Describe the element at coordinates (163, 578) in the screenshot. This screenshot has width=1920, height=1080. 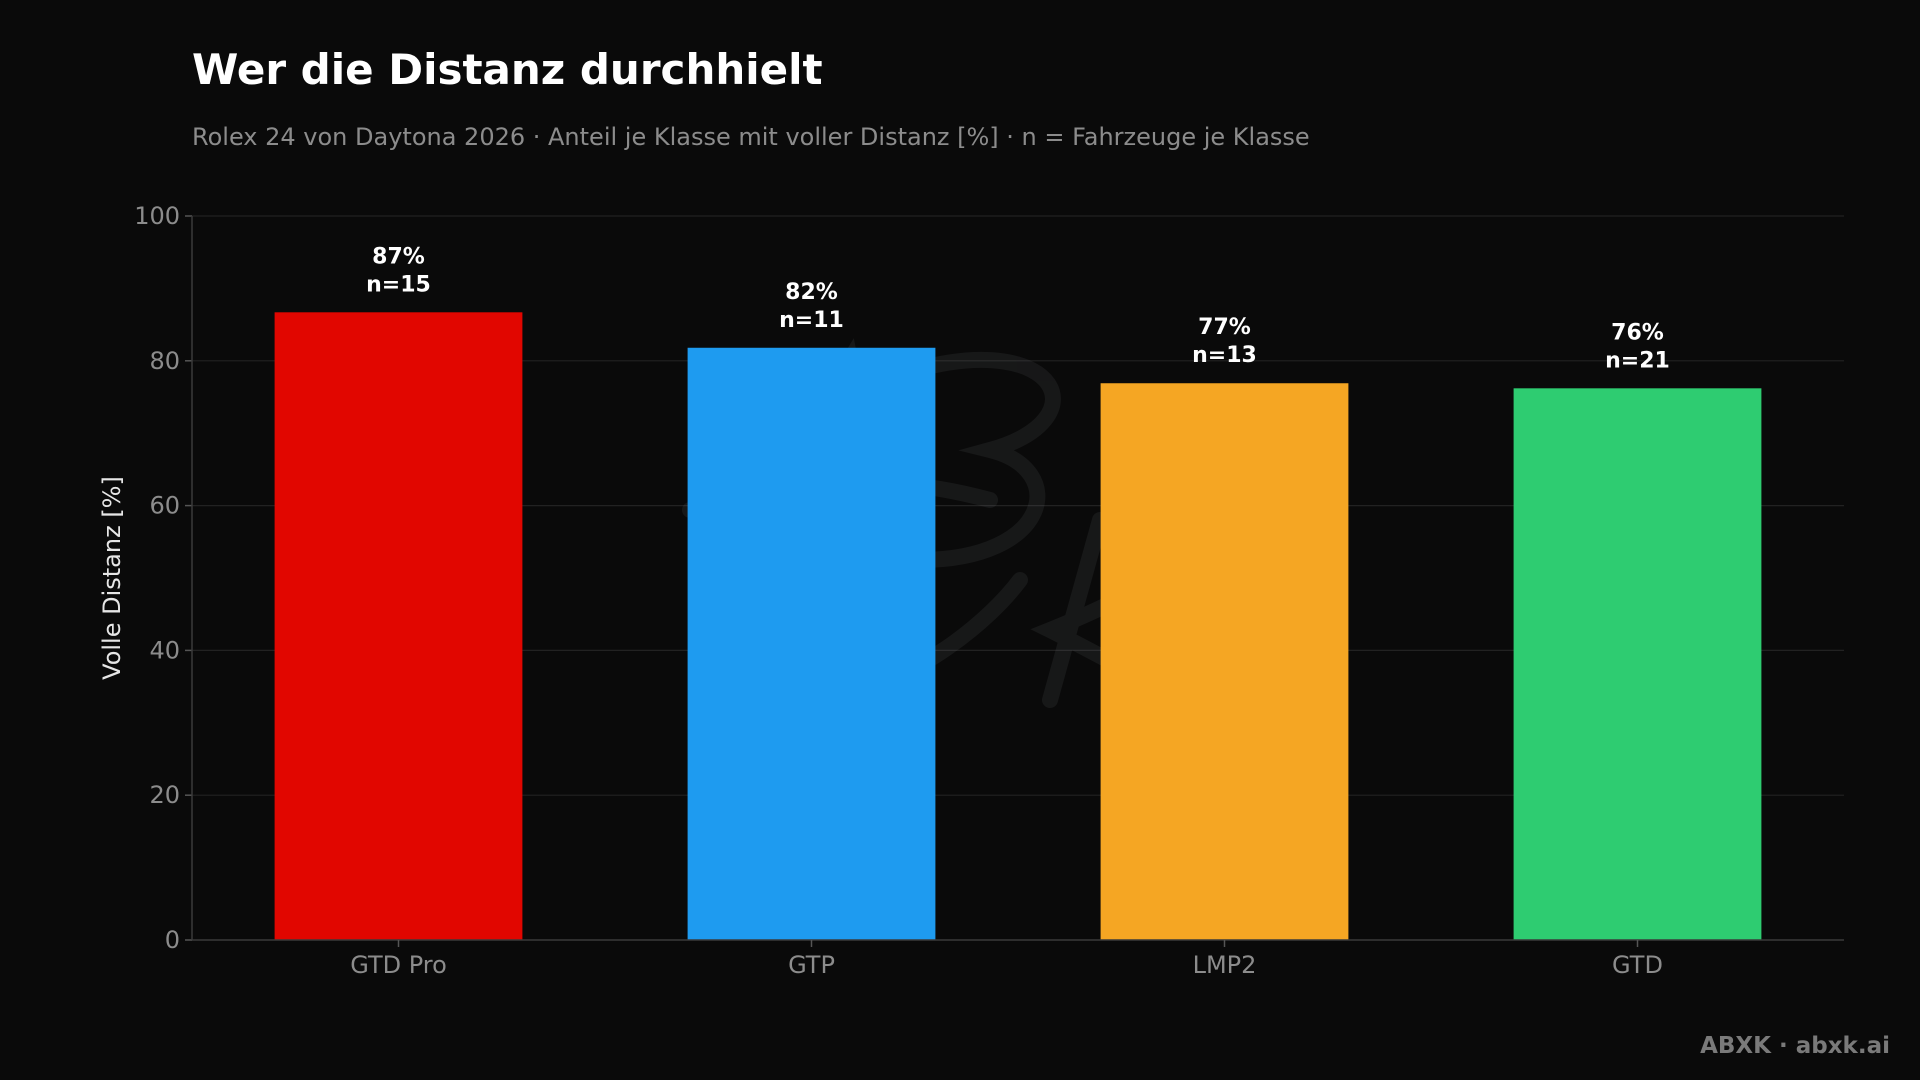
I see `y-axis-ticks: 0 20 40 60 80 100` at that location.